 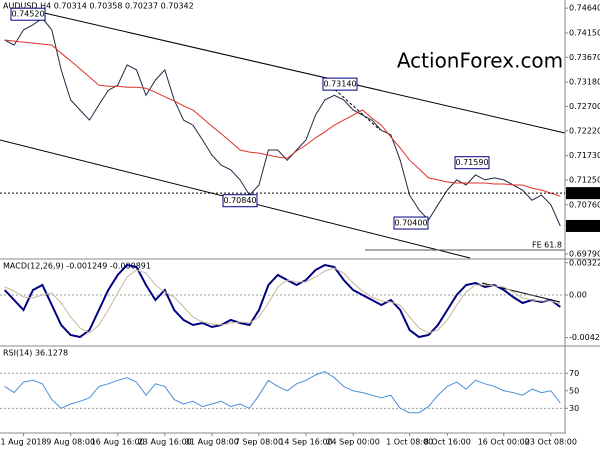 I want to click on x-tick-label: 1 Oct 08:00, so click(x=409, y=442).